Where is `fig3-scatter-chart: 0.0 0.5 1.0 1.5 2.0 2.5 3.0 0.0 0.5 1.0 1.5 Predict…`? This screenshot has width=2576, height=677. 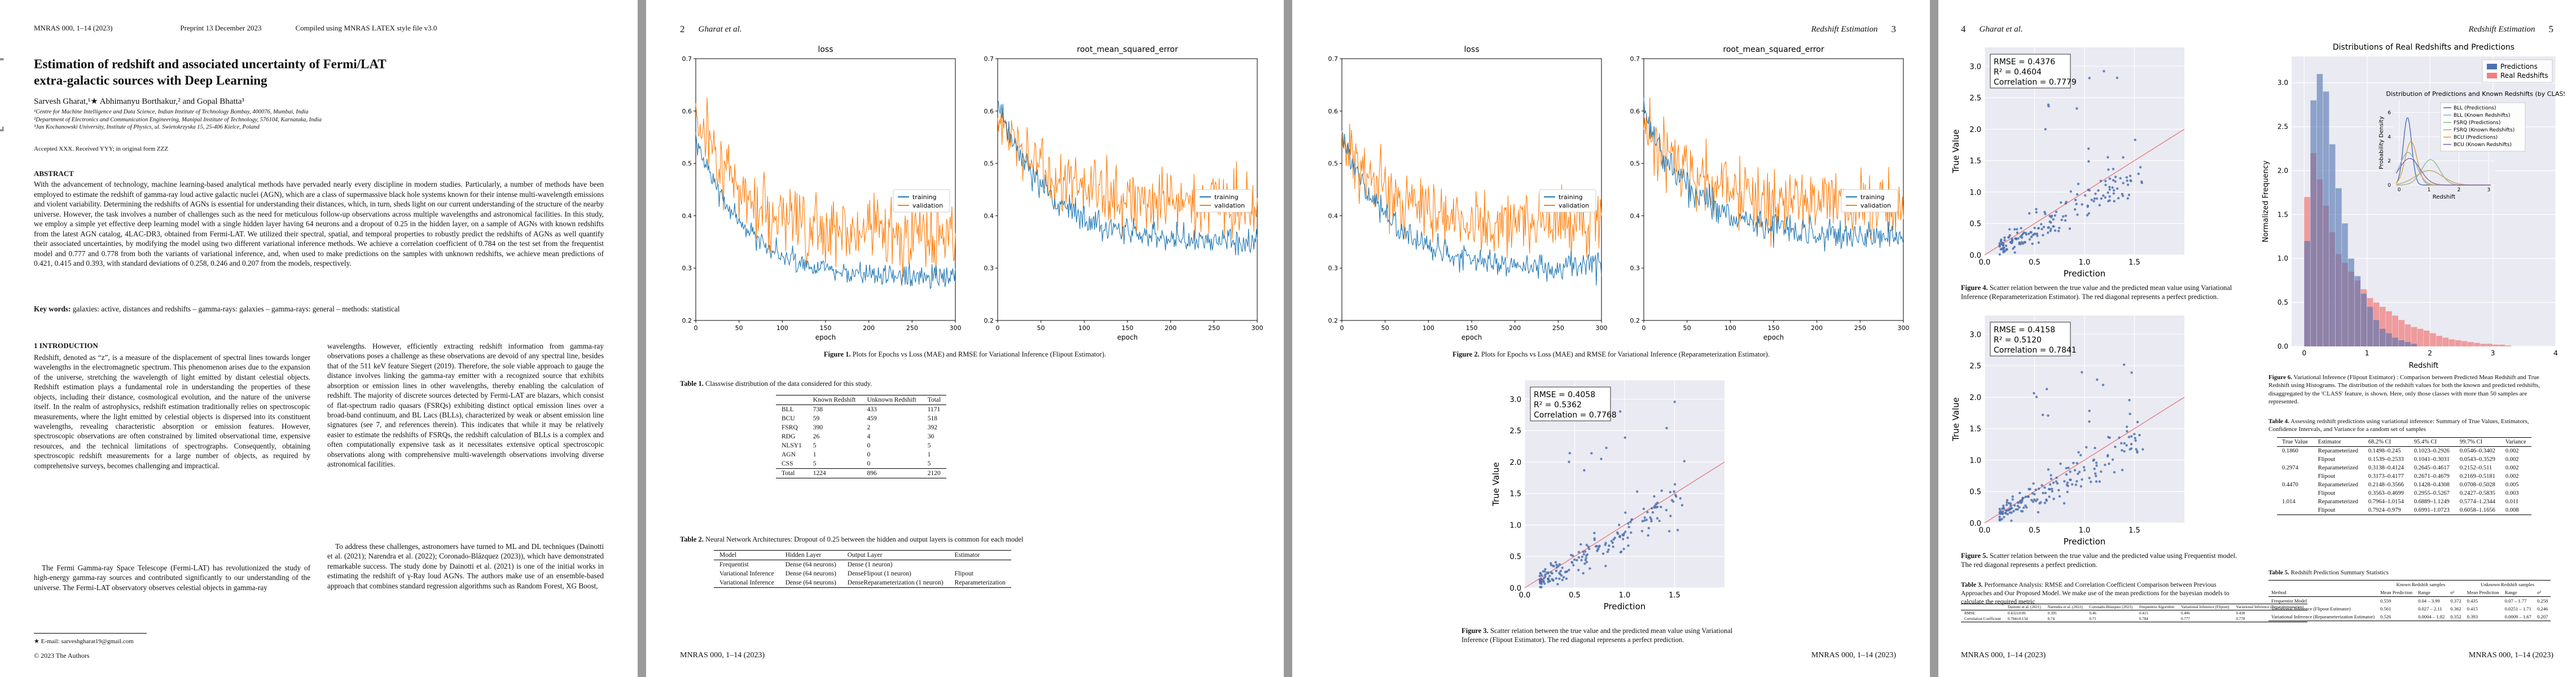 fig3-scatter-chart: 0.0 0.5 1.0 1.5 2.0 2.5 3.0 0.0 0.5 1.0 1.5 Predict… is located at coordinates (1611, 494).